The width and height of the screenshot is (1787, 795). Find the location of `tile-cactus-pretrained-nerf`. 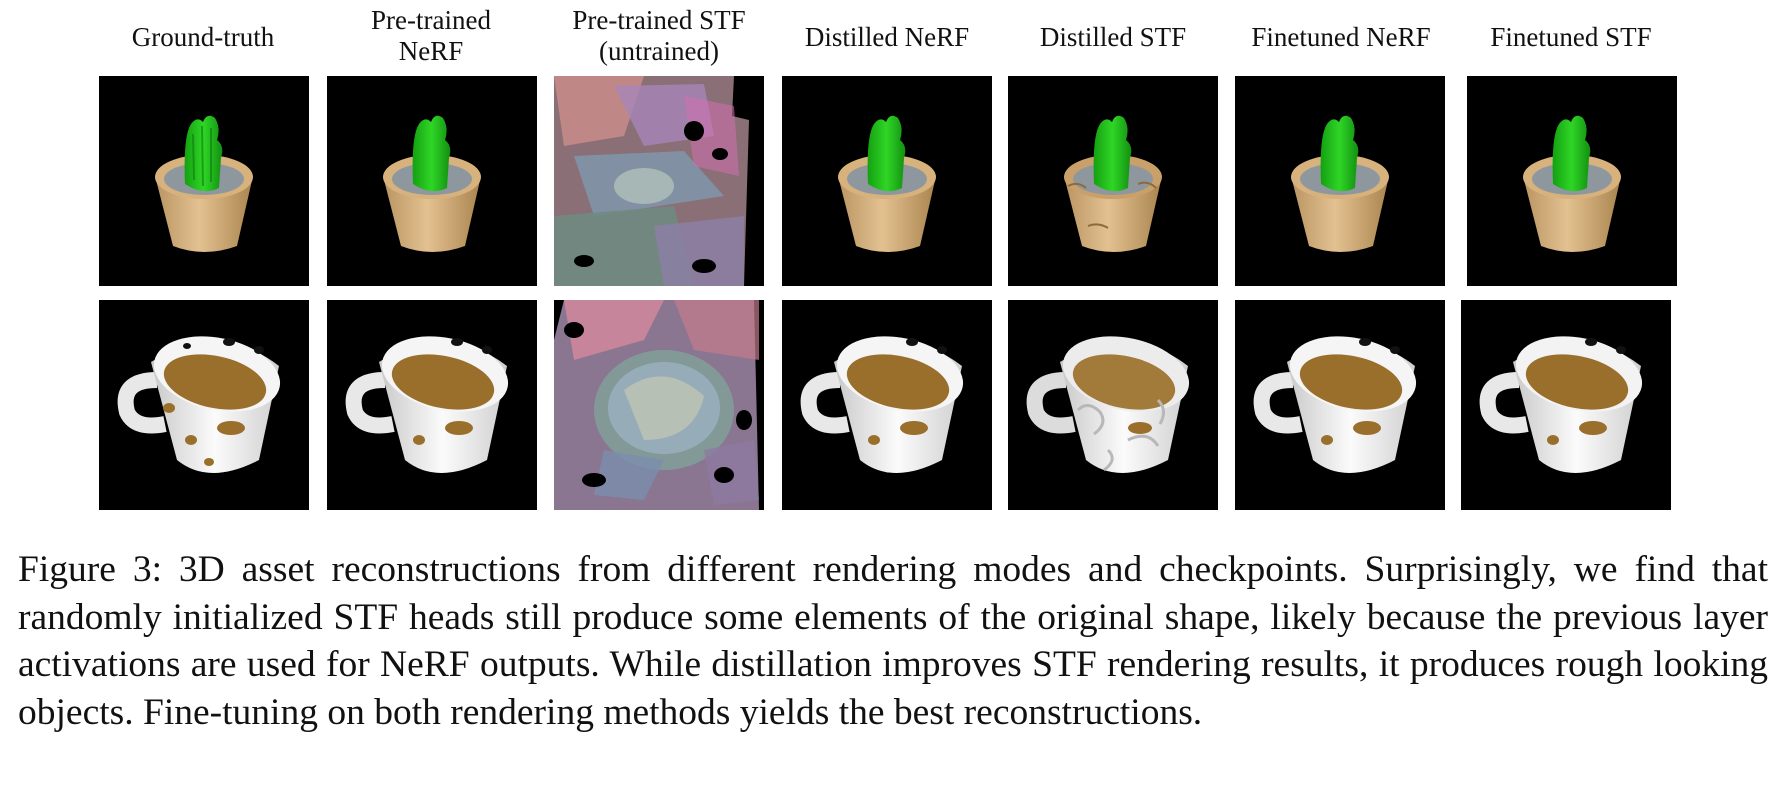

tile-cactus-pretrained-nerf is located at coordinates (432, 181).